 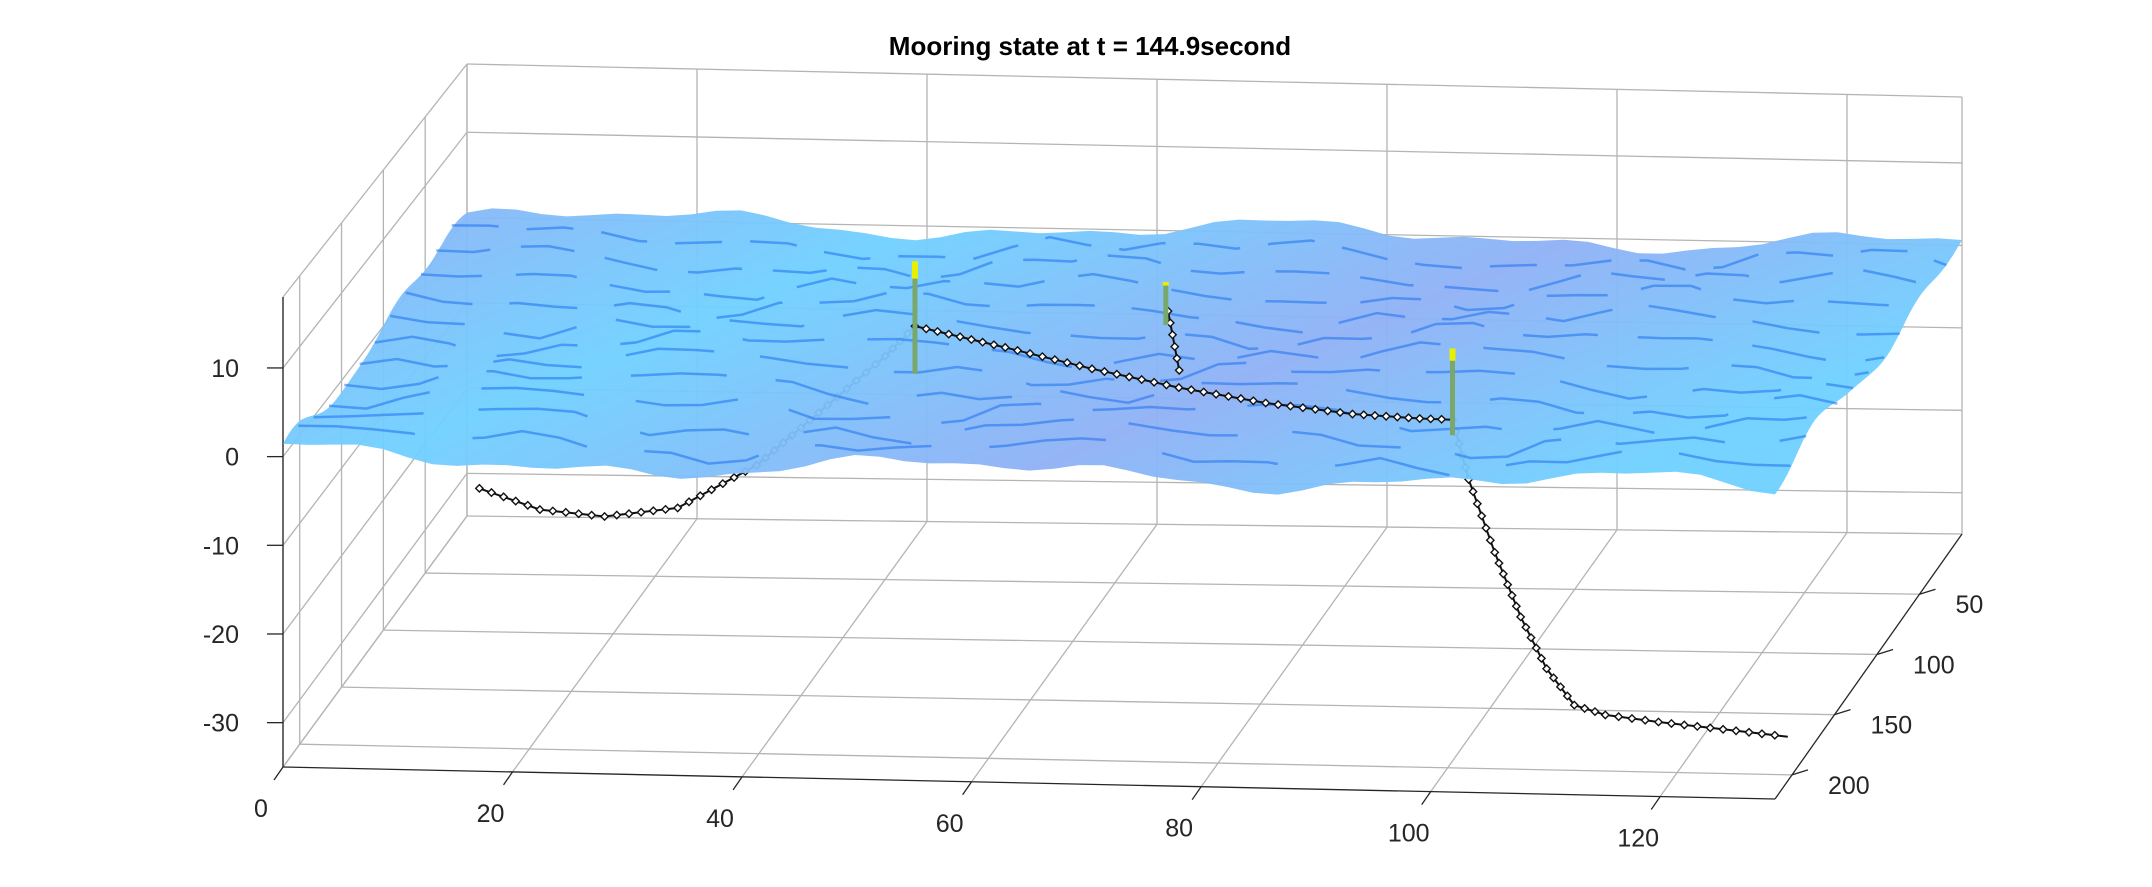 What do you see at coordinates (221, 724) in the screenshot?
I see `z-tick-label: -30` at bounding box center [221, 724].